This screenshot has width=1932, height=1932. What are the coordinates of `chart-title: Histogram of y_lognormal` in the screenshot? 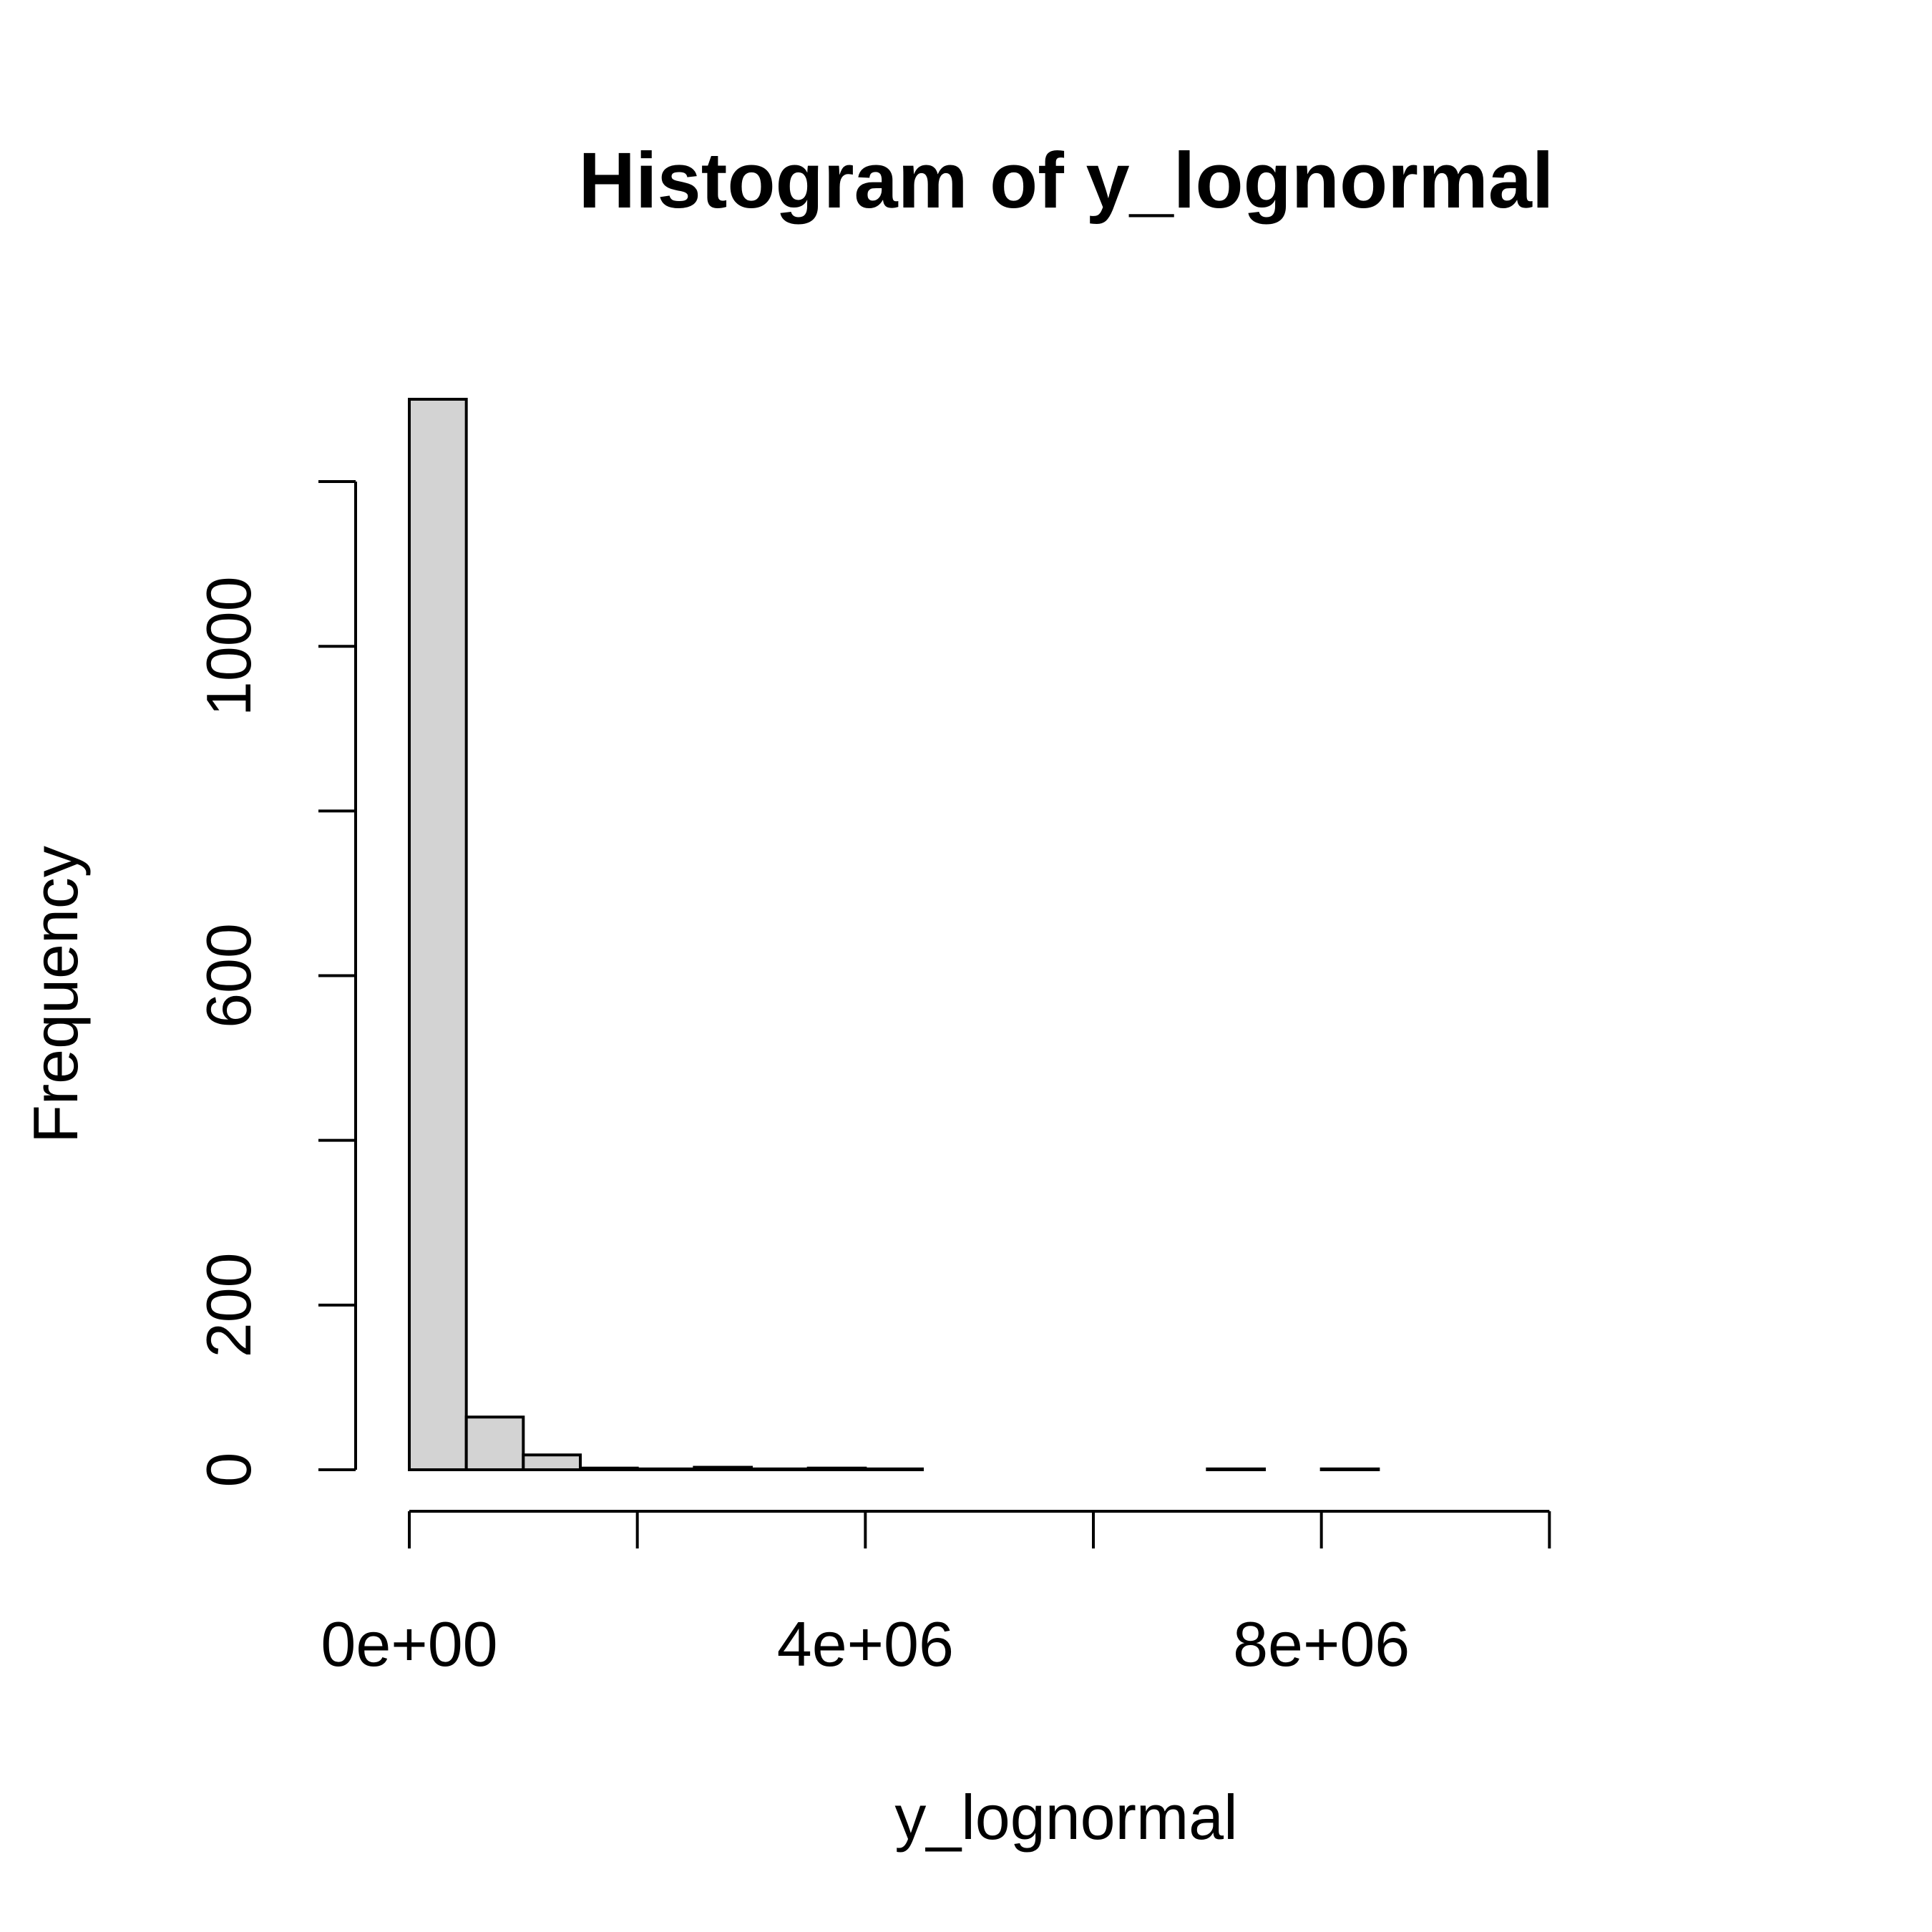 It's located at (1066, 181).